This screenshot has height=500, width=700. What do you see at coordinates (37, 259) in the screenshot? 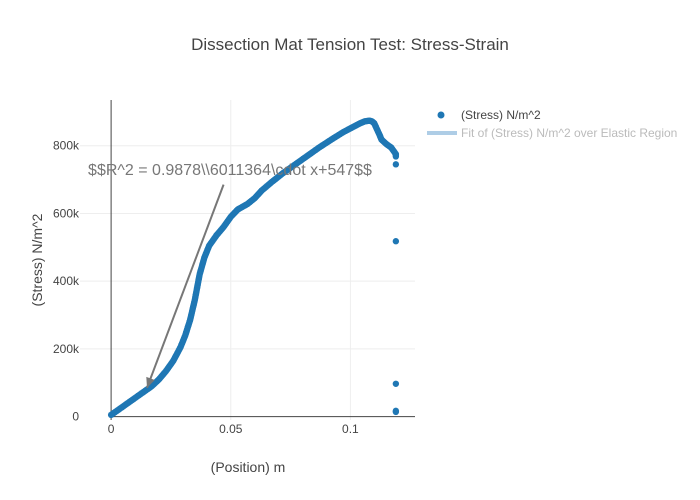
I see `y-axis-label: (Stress) N/m^2` at bounding box center [37, 259].